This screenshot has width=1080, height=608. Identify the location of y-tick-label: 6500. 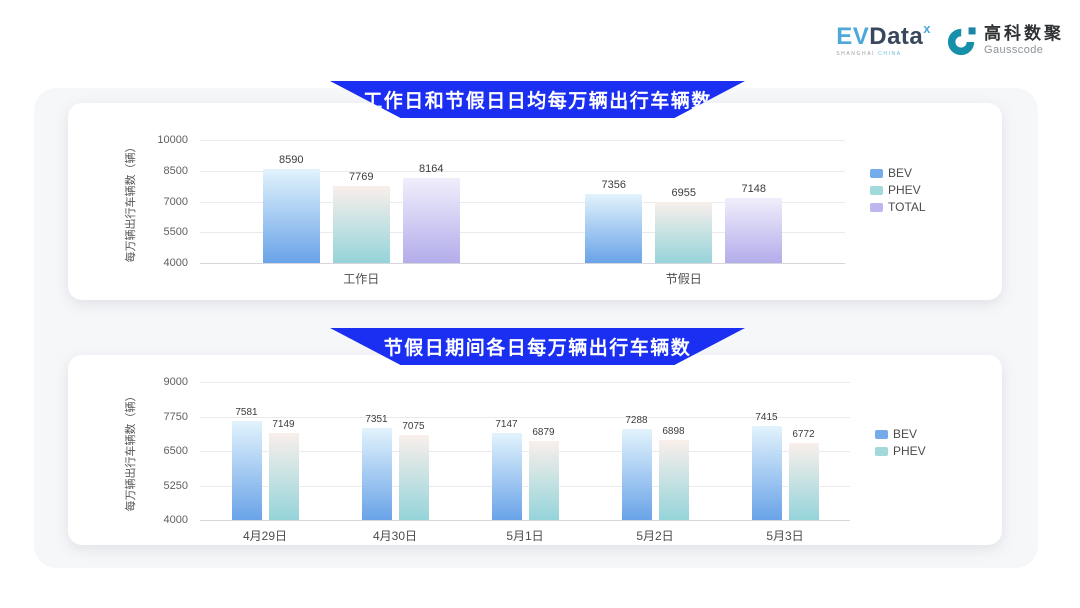
(175, 451).